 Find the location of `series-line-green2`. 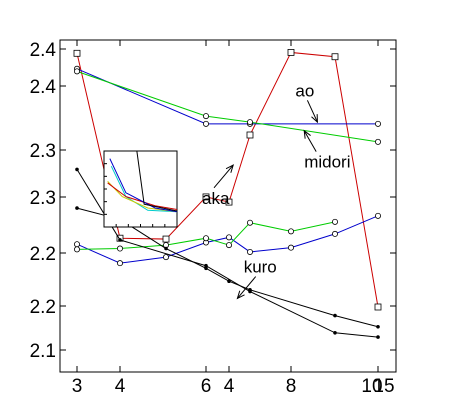

series-line-green2 is located at coordinates (206, 235).